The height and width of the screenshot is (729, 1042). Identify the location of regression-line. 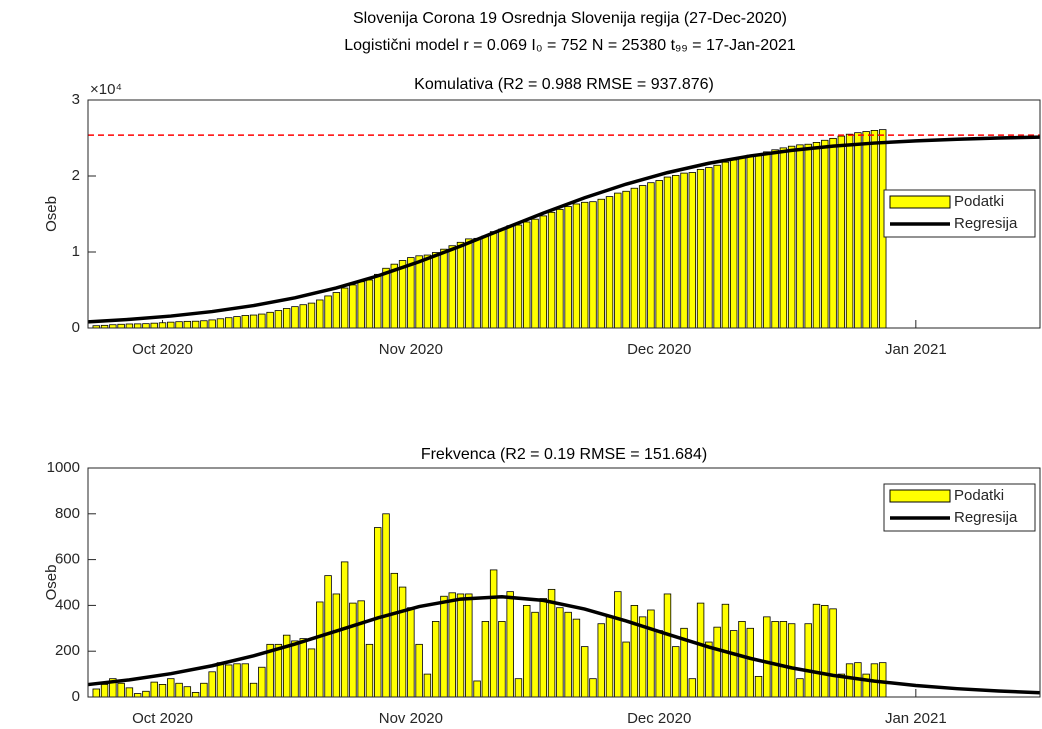
(564, 645).